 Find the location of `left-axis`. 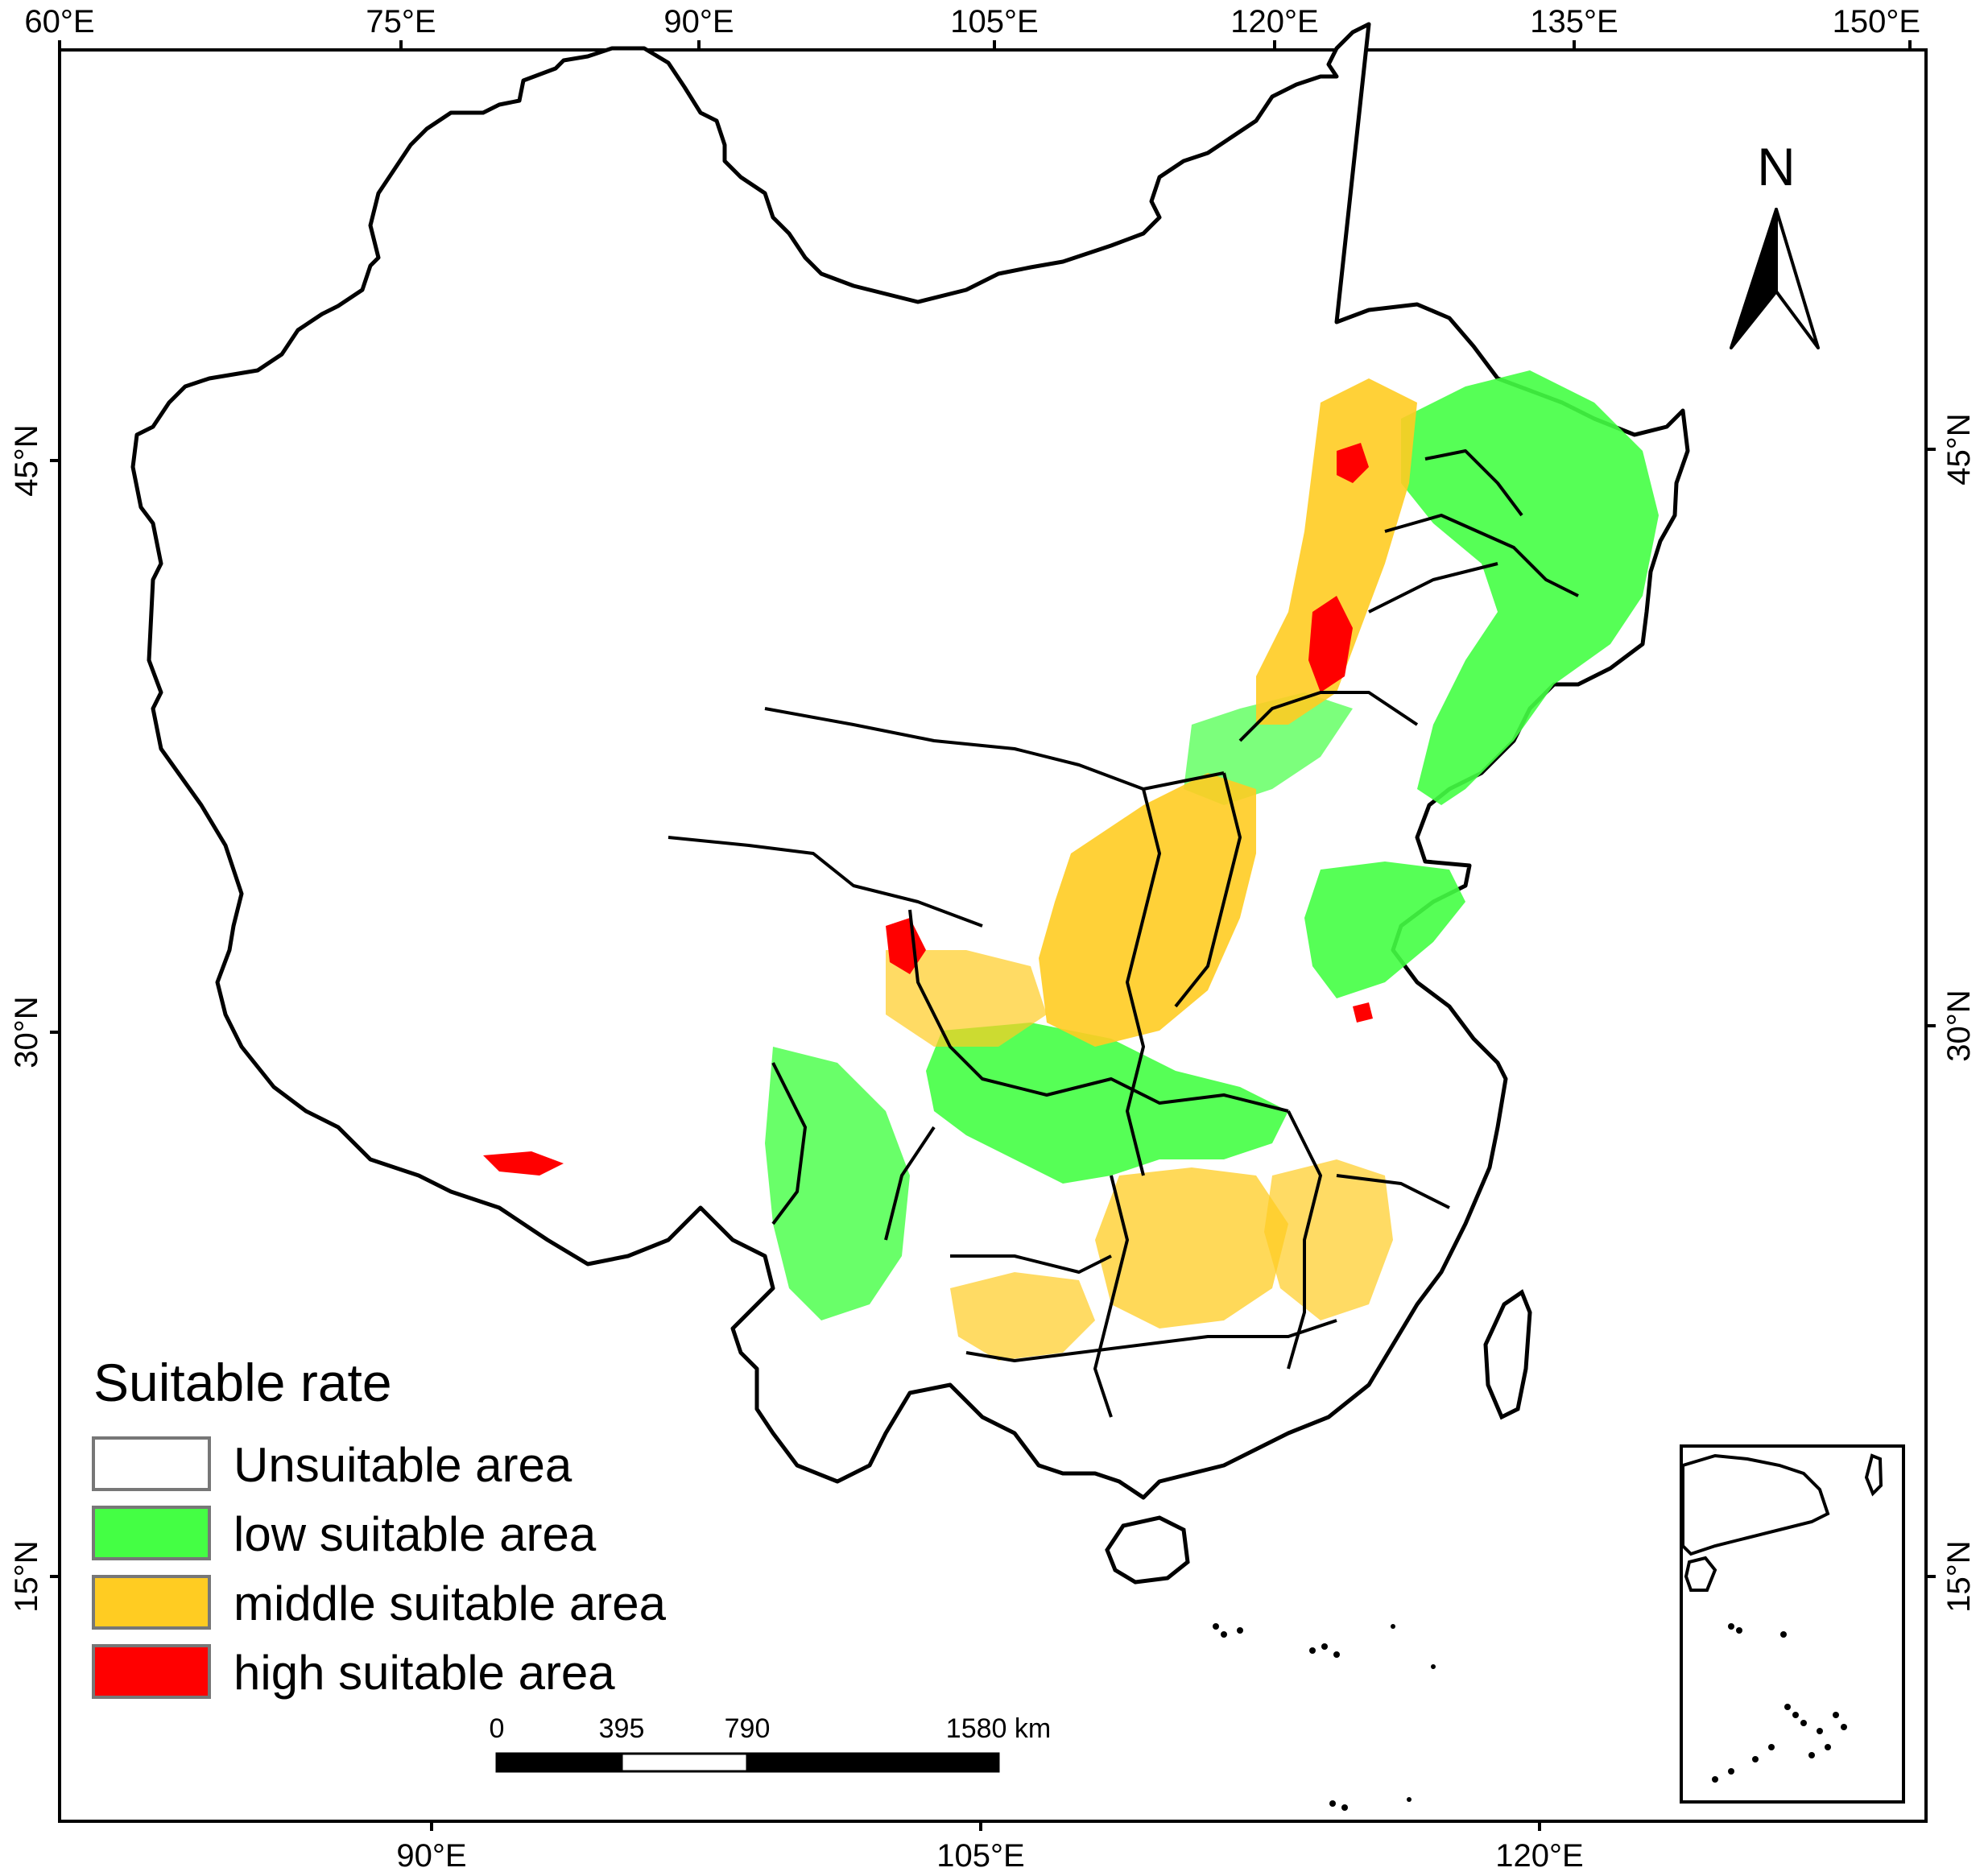

left-axis is located at coordinates (55, 1018).